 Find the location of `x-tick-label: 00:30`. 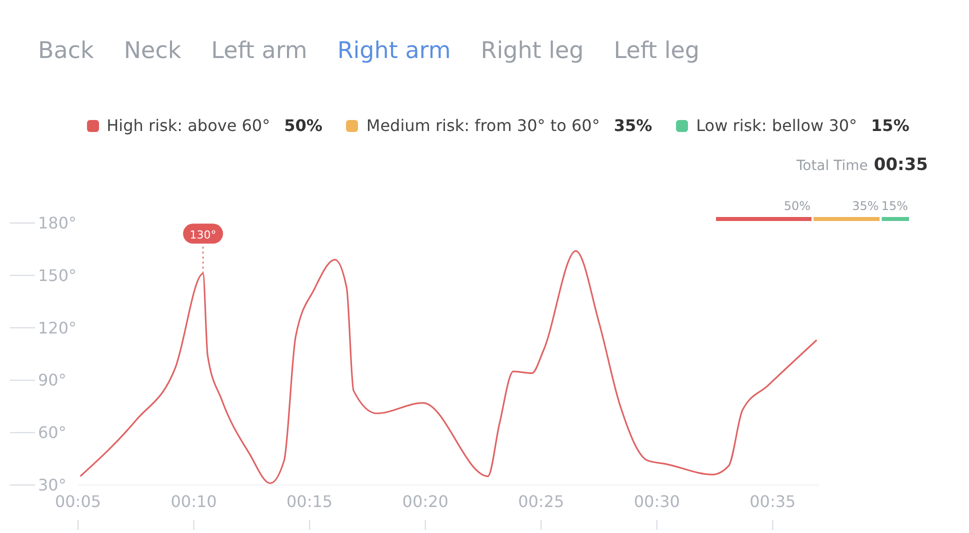

x-tick-label: 00:30 is located at coordinates (657, 501).